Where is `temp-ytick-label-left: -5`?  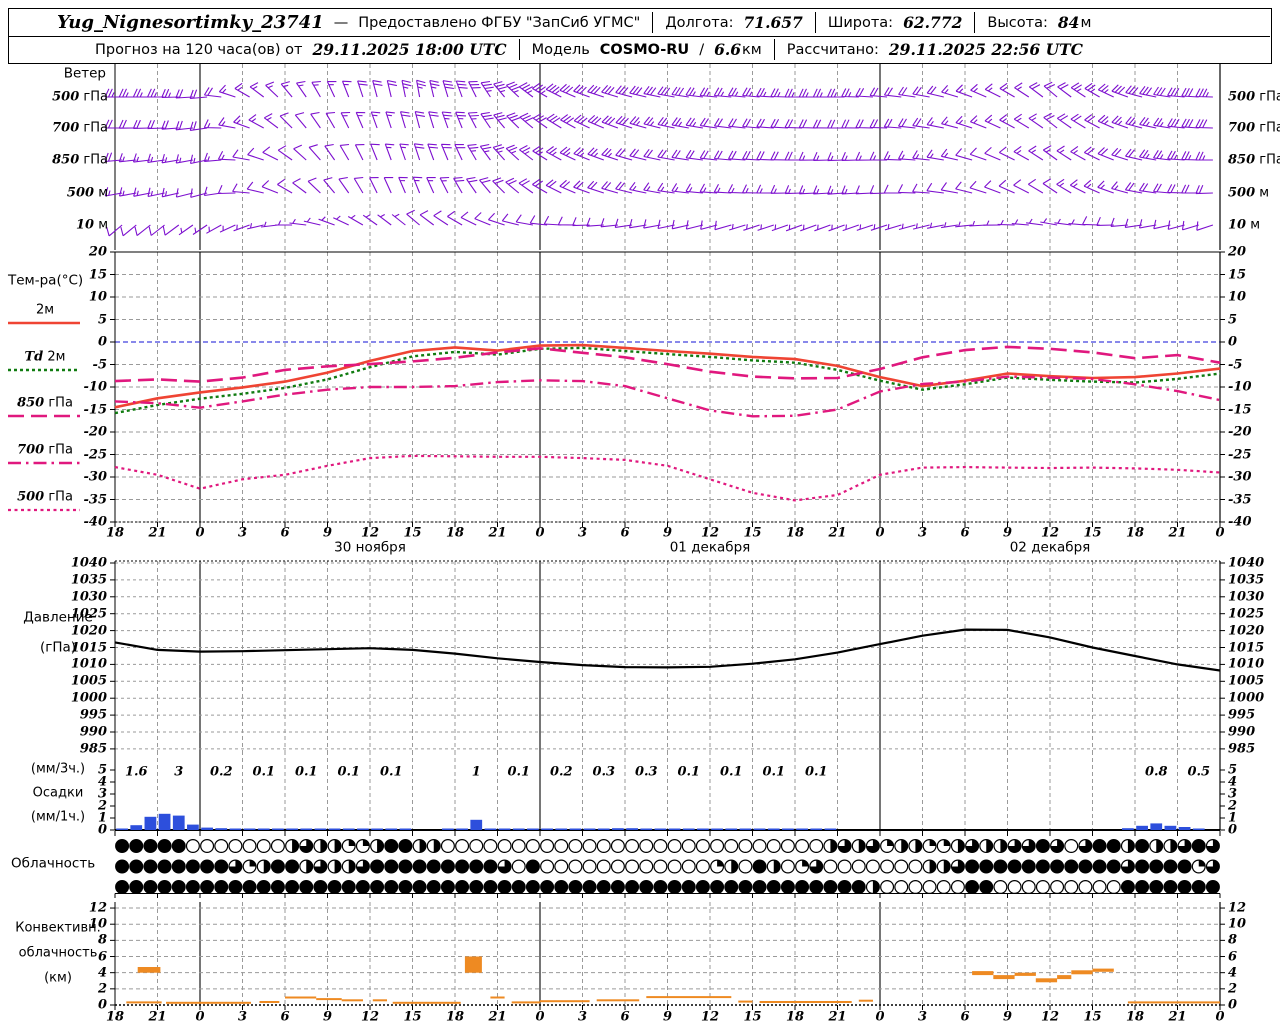
temp-ytick-label-left: -5 is located at coordinates (99, 364).